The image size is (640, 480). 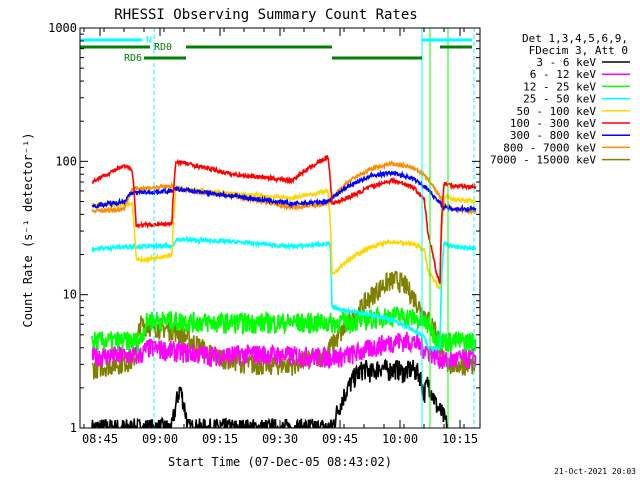 I want to click on x-tick-label-4: 09:45, so click(x=340, y=439).